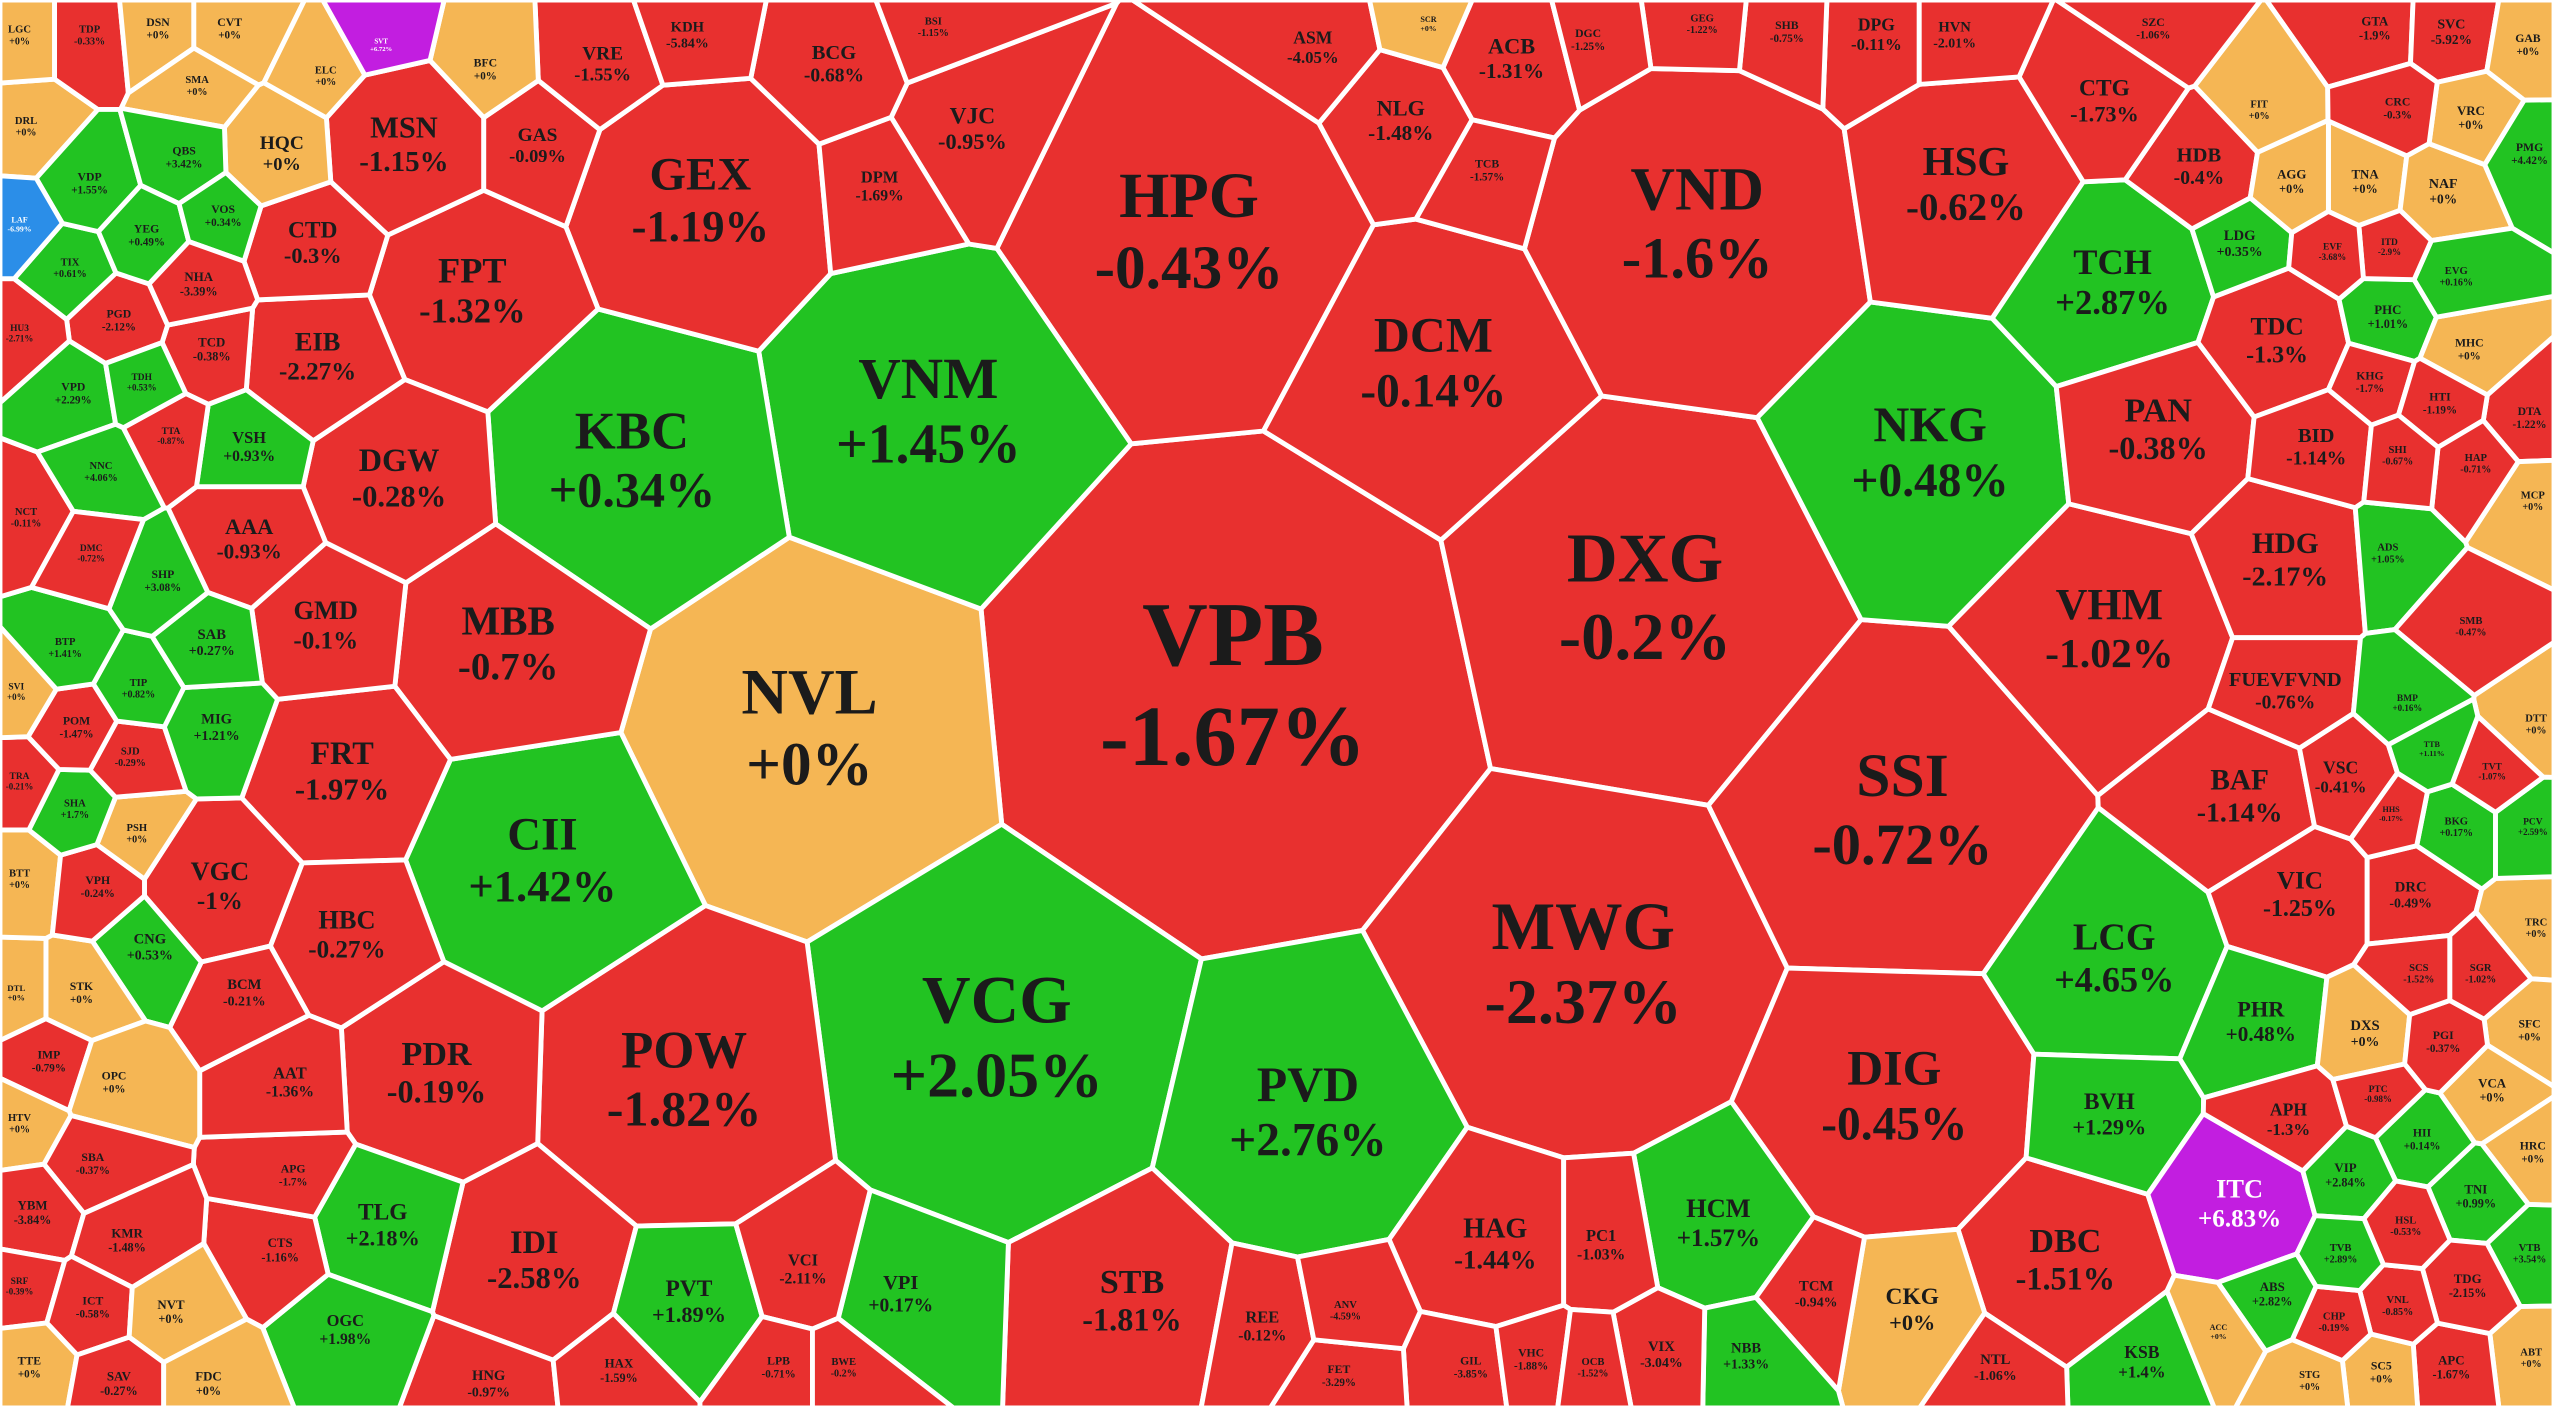  What do you see at coordinates (1693, 37) in the screenshot?
I see `stock-cell: GEG-1.22%` at bounding box center [1693, 37].